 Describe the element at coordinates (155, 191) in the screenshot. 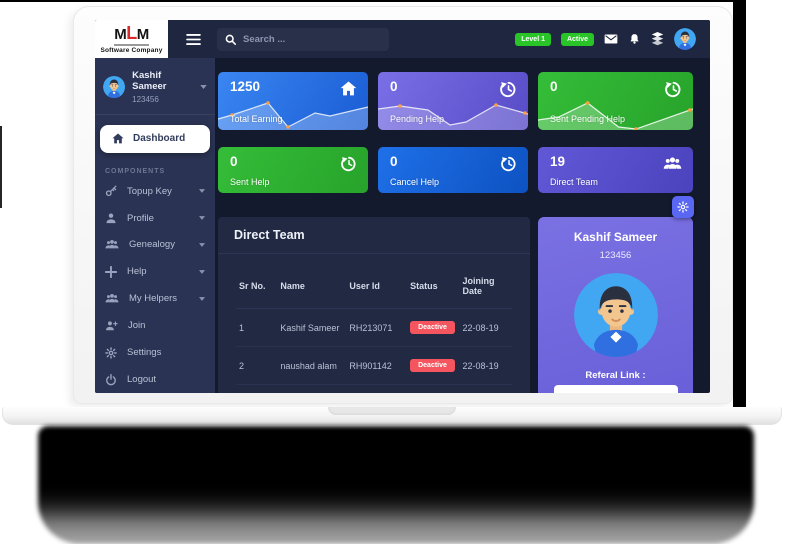

I see `sidebar-item-topup-key: Topup Key` at that location.